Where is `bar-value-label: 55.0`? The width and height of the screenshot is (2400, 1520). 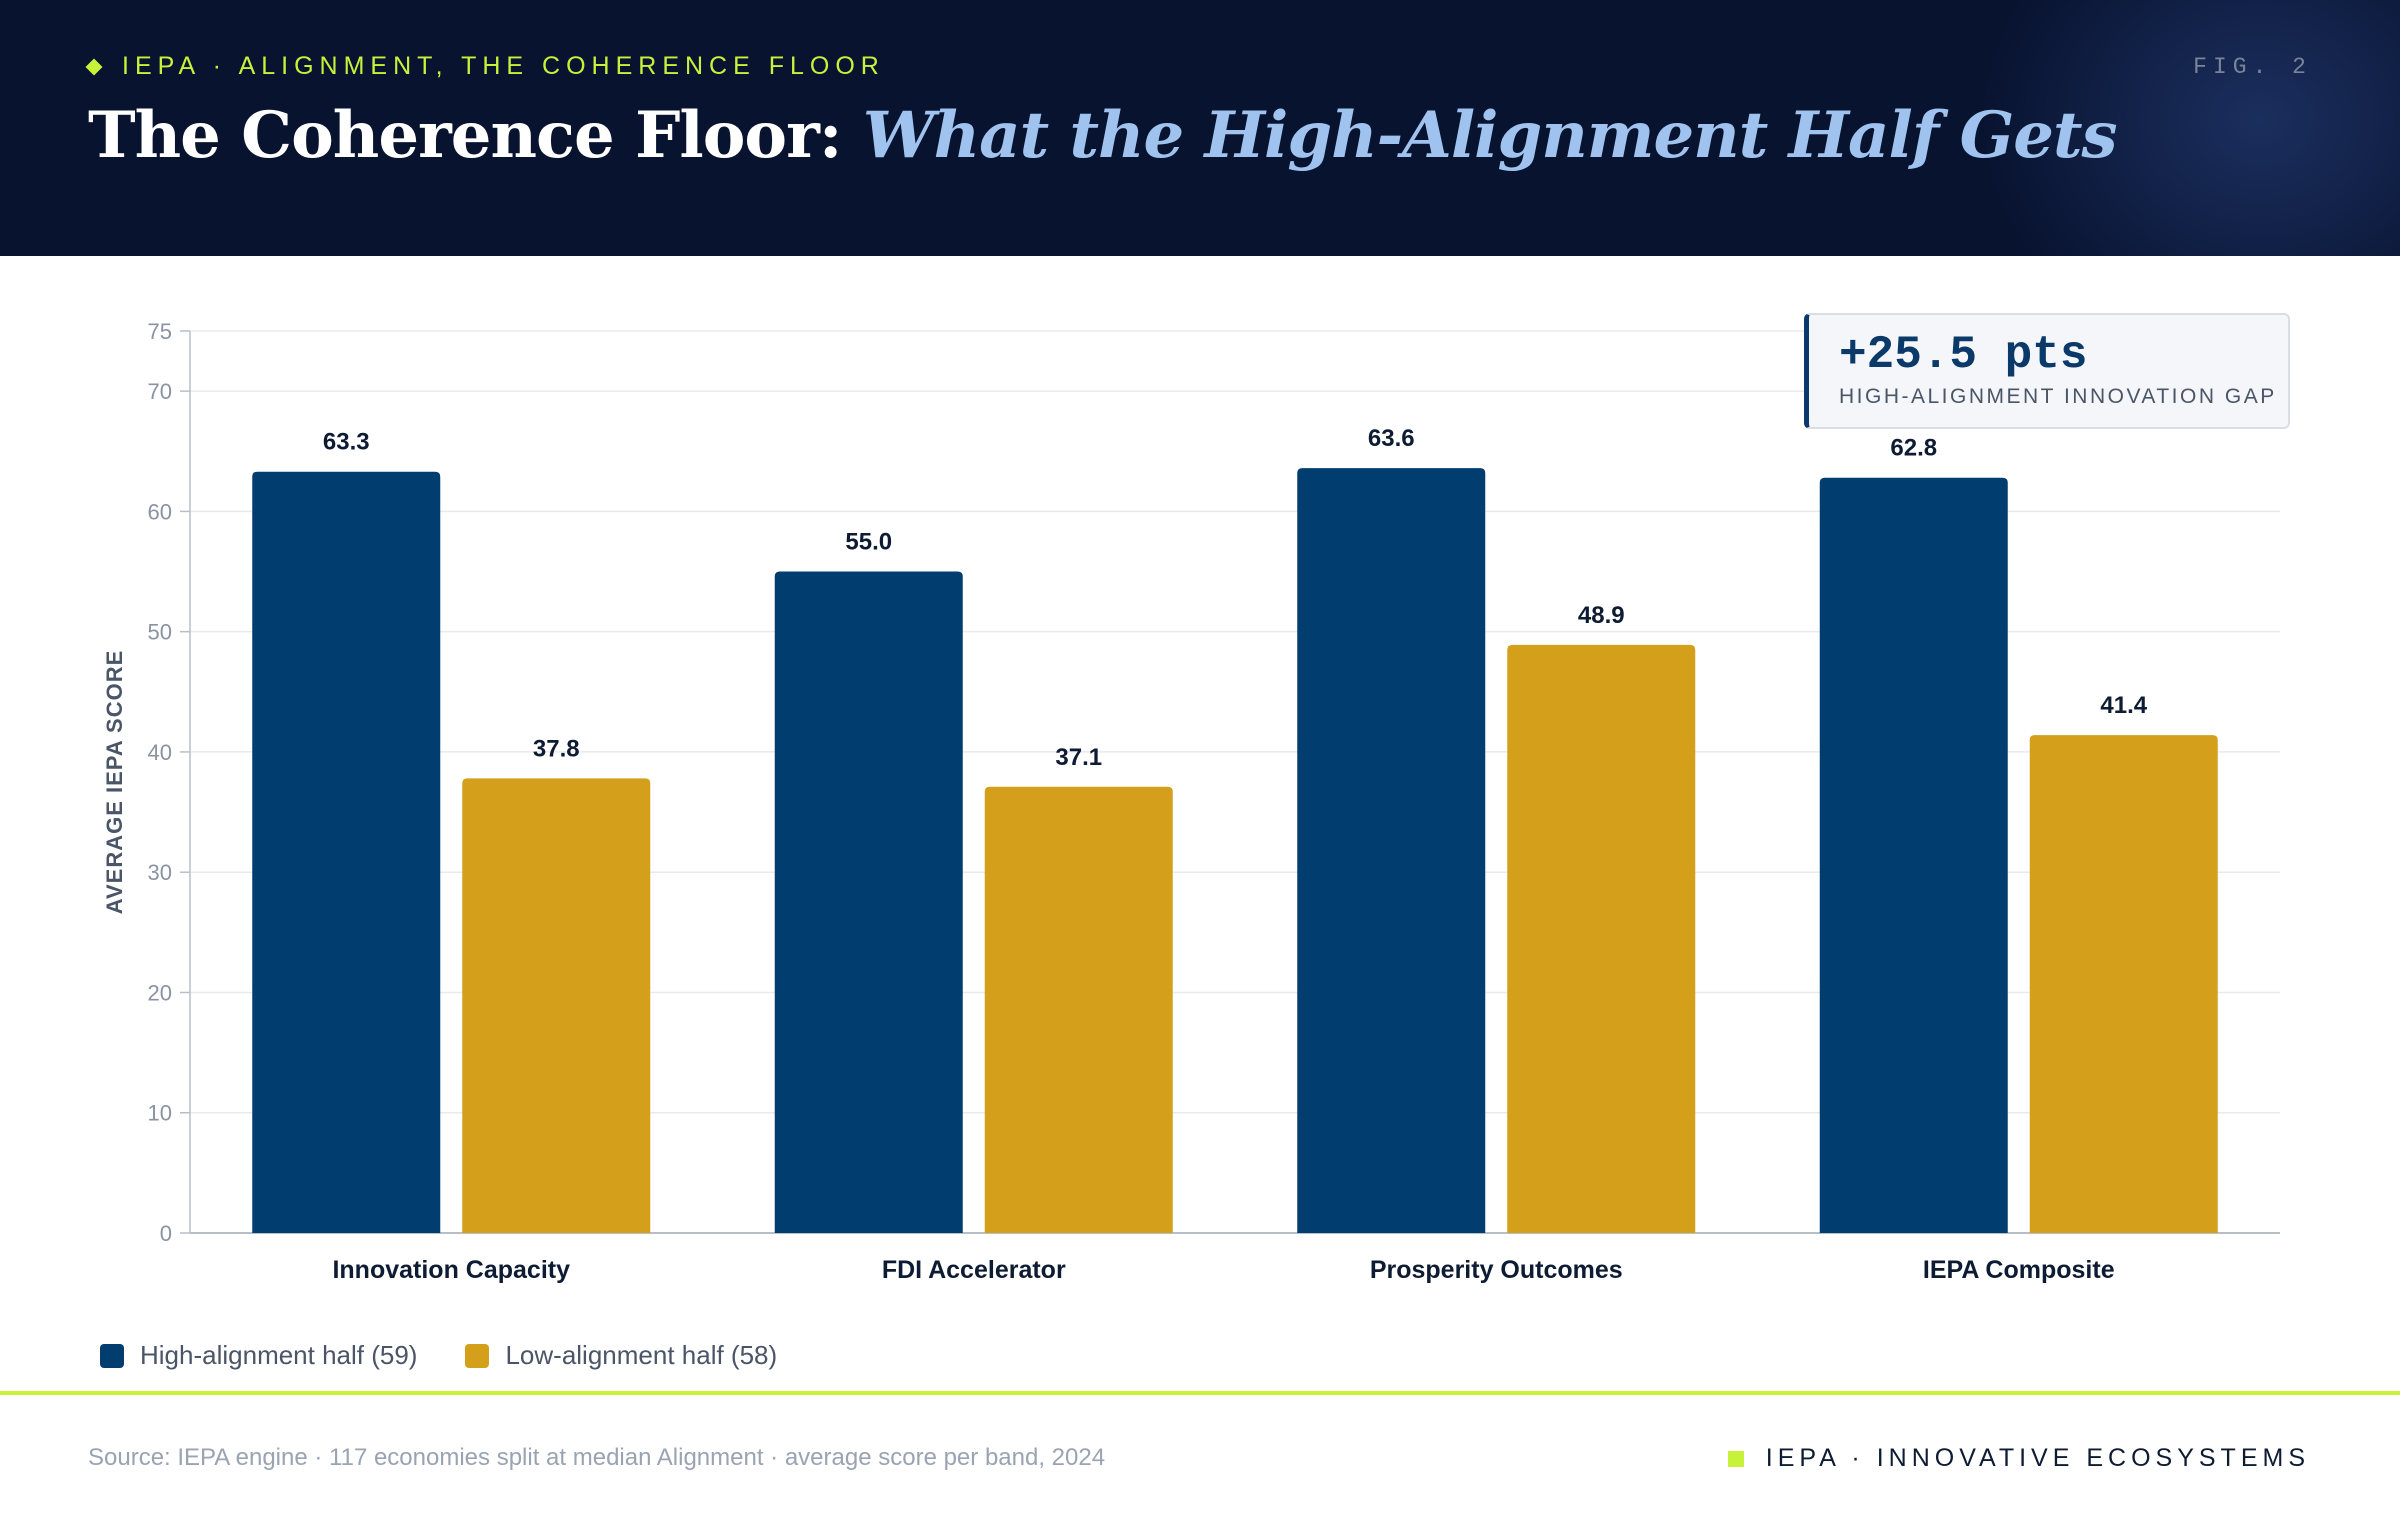 bar-value-label: 55.0 is located at coordinates (868, 542).